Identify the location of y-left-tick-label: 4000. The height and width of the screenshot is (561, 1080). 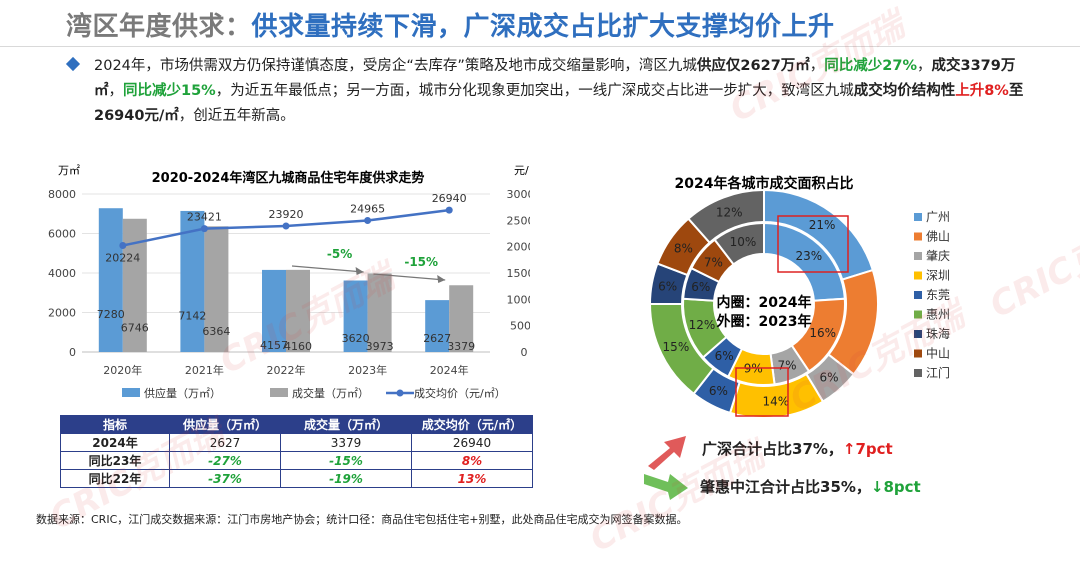
(62, 273).